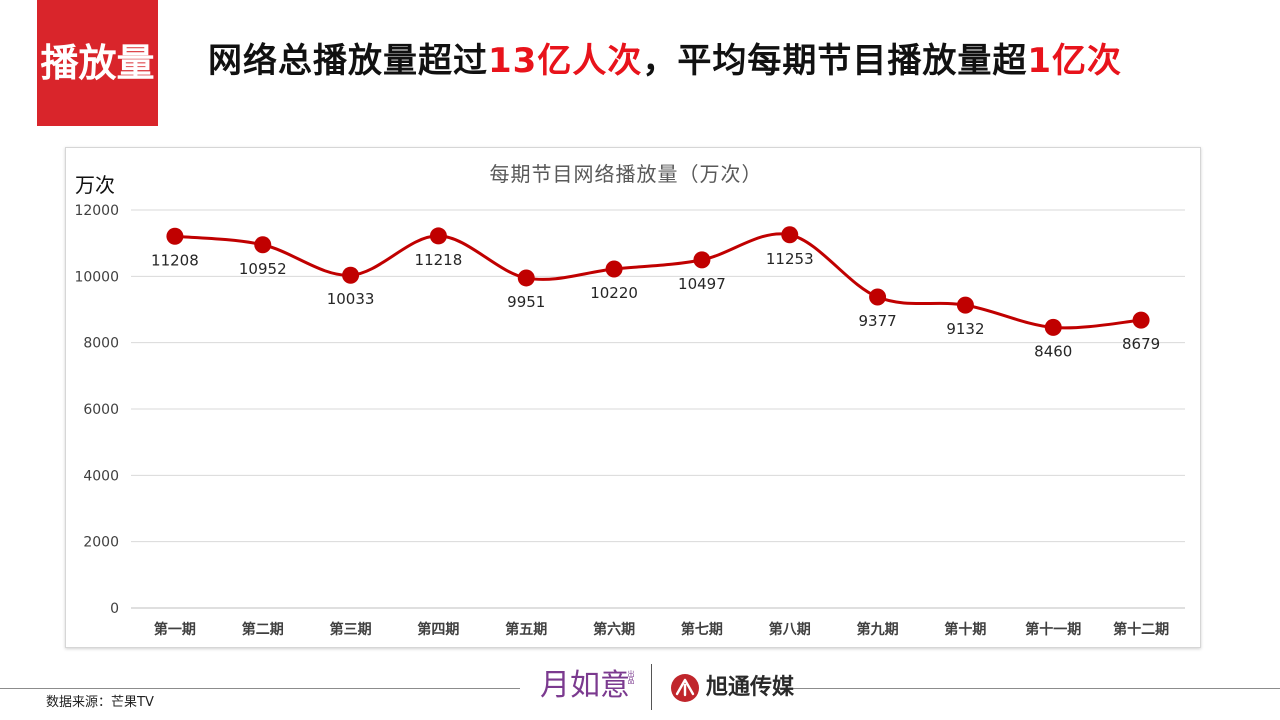 The height and width of the screenshot is (720, 1280). What do you see at coordinates (260, 688) in the screenshot?
I see `footer-divider-left` at bounding box center [260, 688].